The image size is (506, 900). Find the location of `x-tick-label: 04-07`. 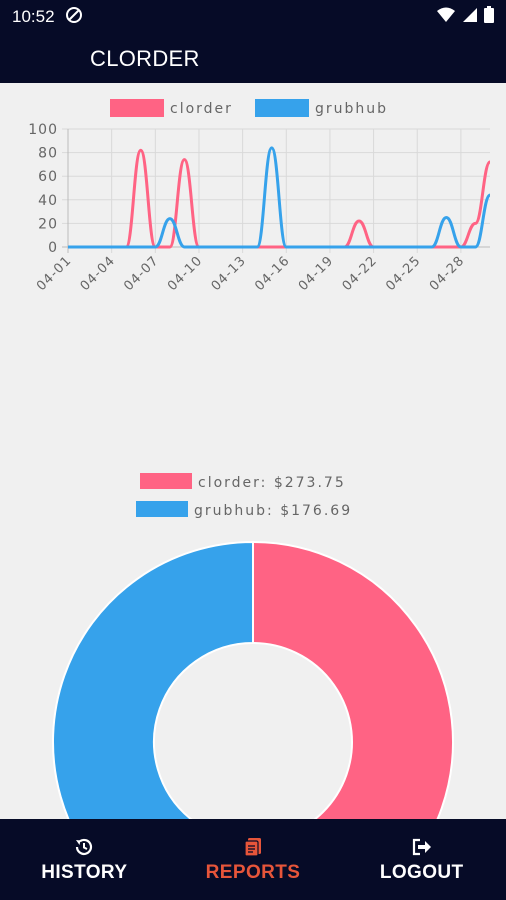

x-tick-label: 04-07 is located at coordinates (141, 273).